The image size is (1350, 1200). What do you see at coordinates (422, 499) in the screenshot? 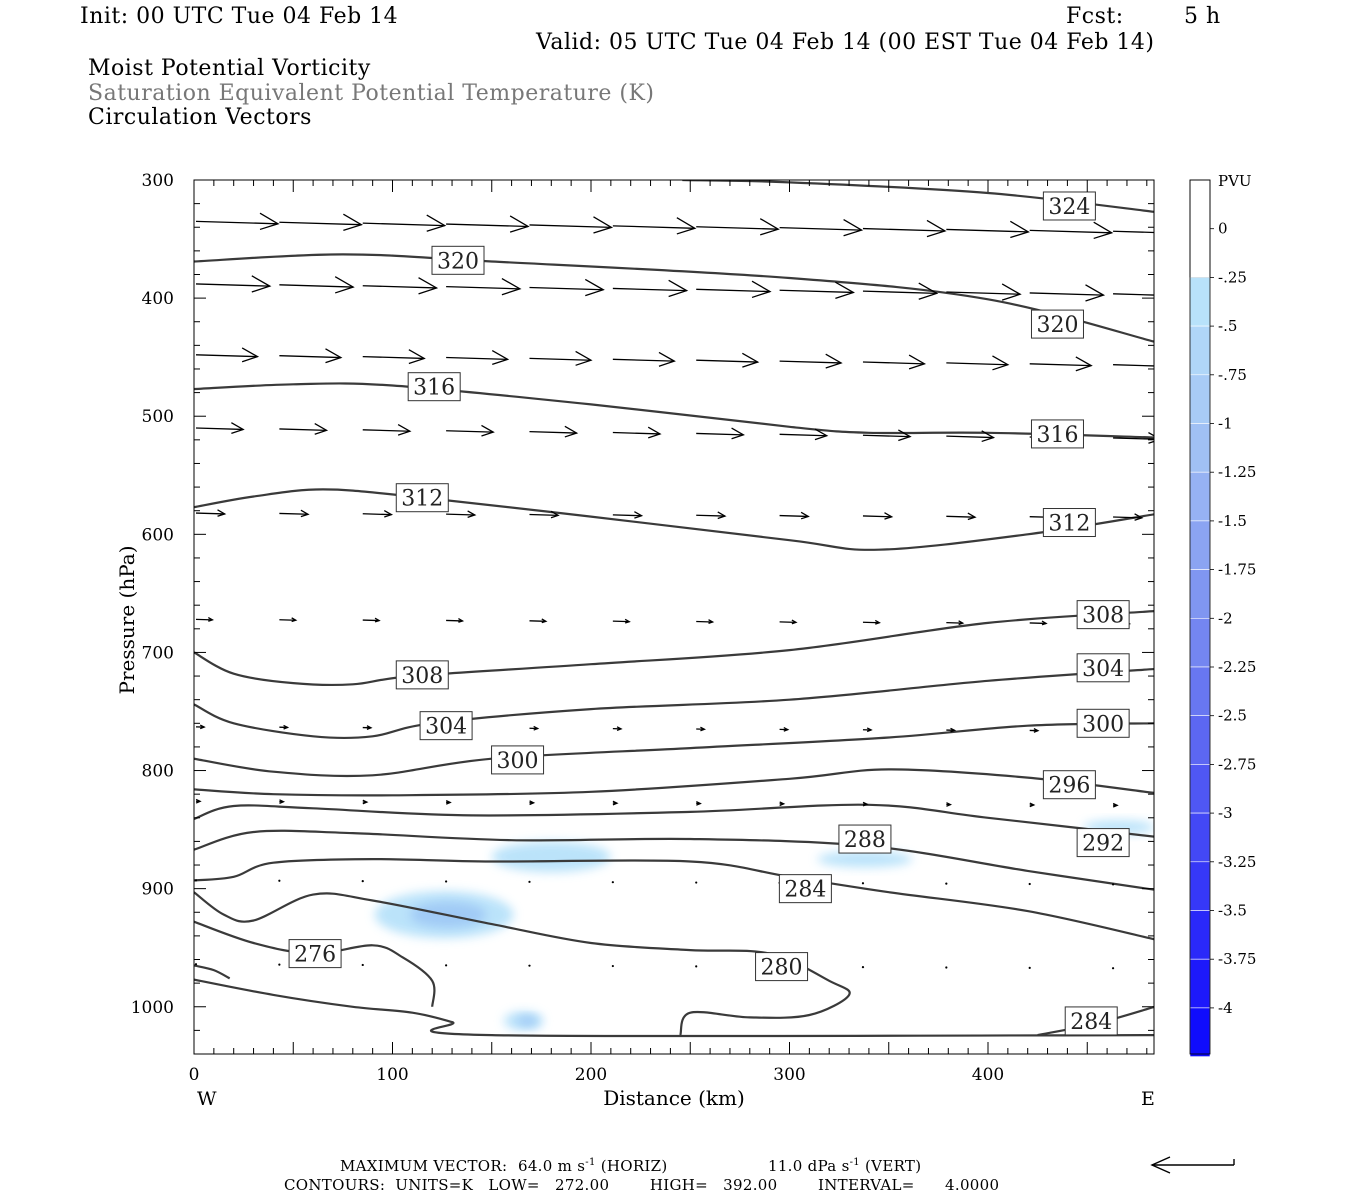
I see `contour-label: 312` at bounding box center [422, 499].